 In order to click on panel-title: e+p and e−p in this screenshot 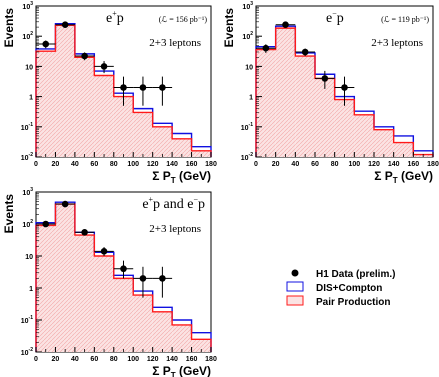, I will do `click(173, 203)`.